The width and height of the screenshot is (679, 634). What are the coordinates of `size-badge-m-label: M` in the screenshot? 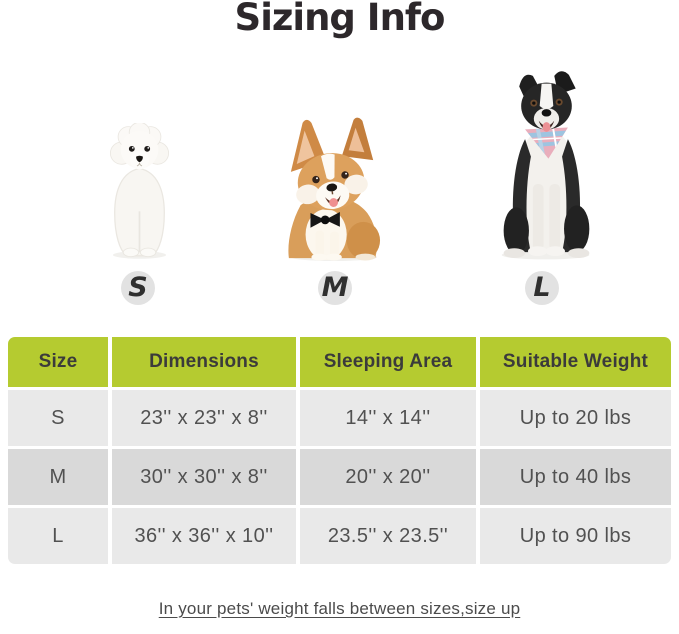 It's located at (335, 287).